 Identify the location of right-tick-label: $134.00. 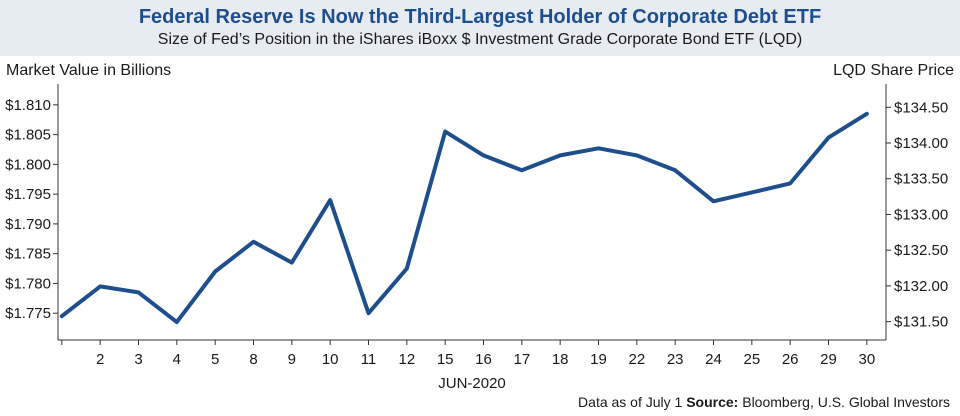
(921, 143).